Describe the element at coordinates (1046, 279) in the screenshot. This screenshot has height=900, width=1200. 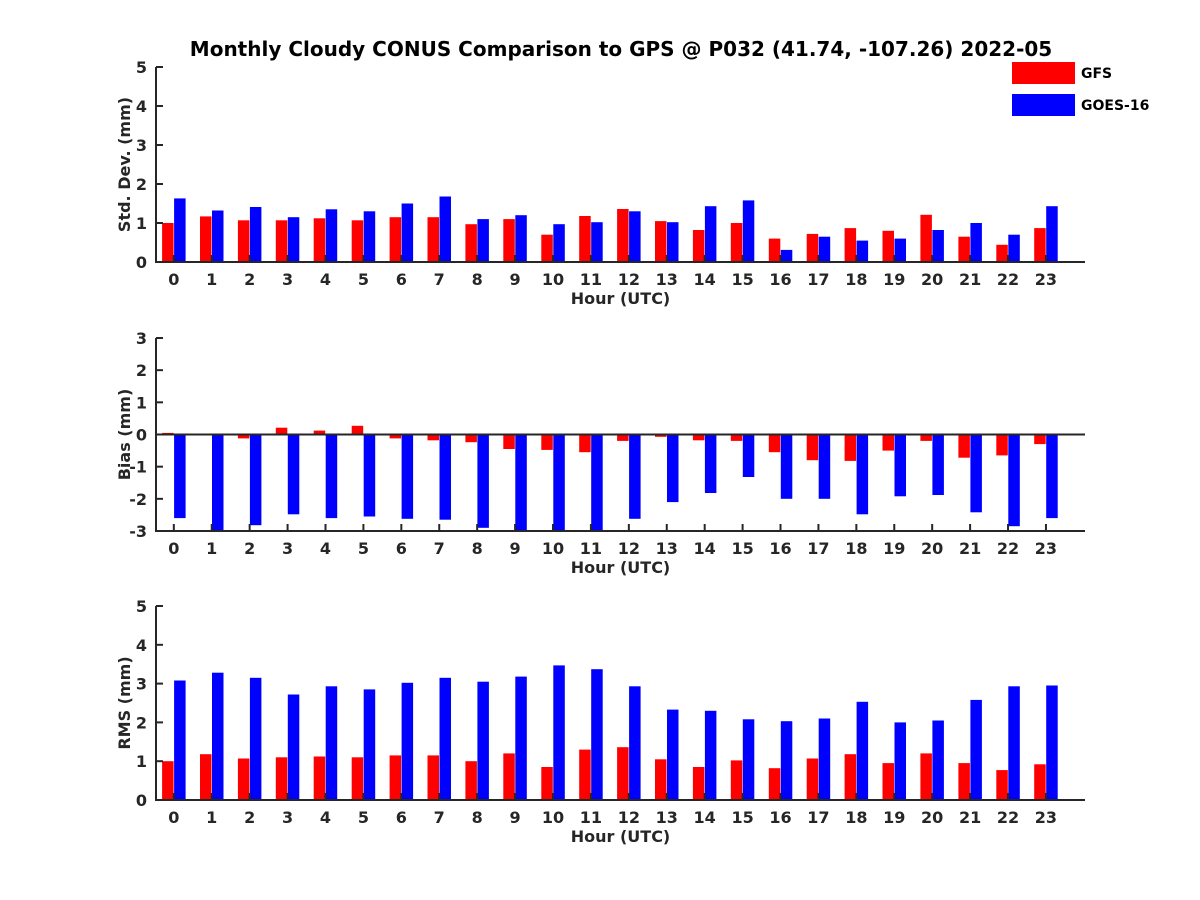
I see `x-tick-label: 23` at that location.